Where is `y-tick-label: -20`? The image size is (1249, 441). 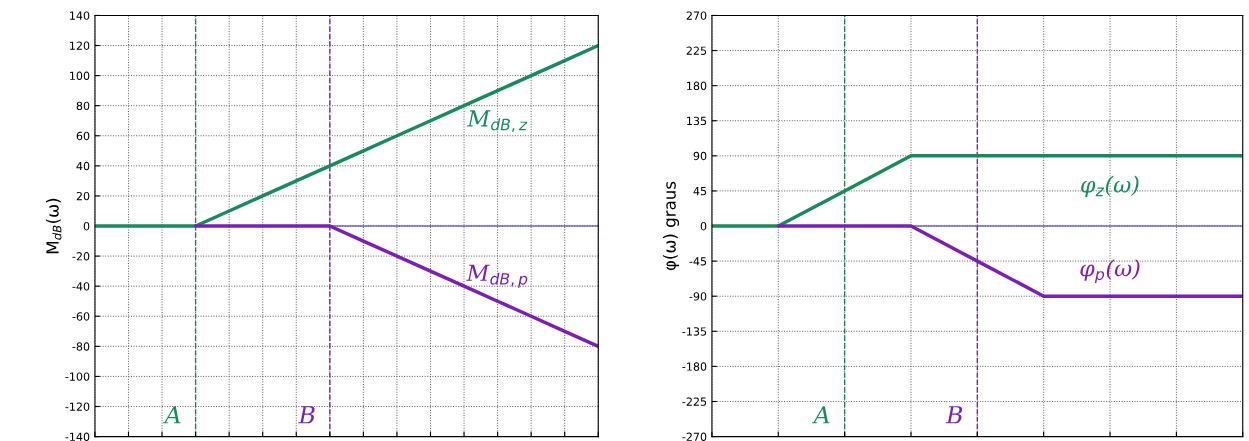 y-tick-label: -20 is located at coordinates (81, 256).